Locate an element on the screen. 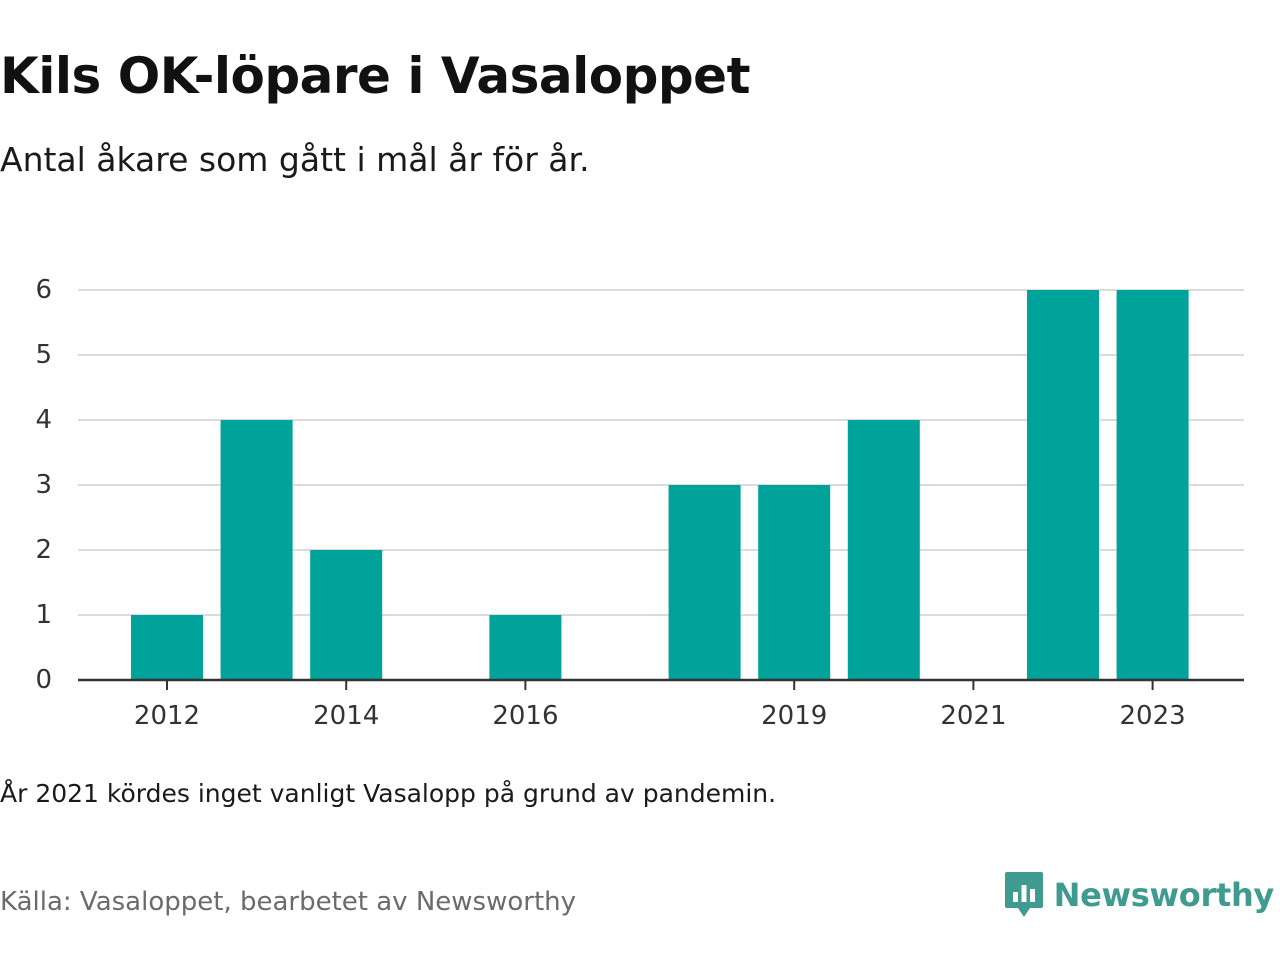 The height and width of the screenshot is (960, 1280). x-tick-label: 2023 is located at coordinates (1153, 716).